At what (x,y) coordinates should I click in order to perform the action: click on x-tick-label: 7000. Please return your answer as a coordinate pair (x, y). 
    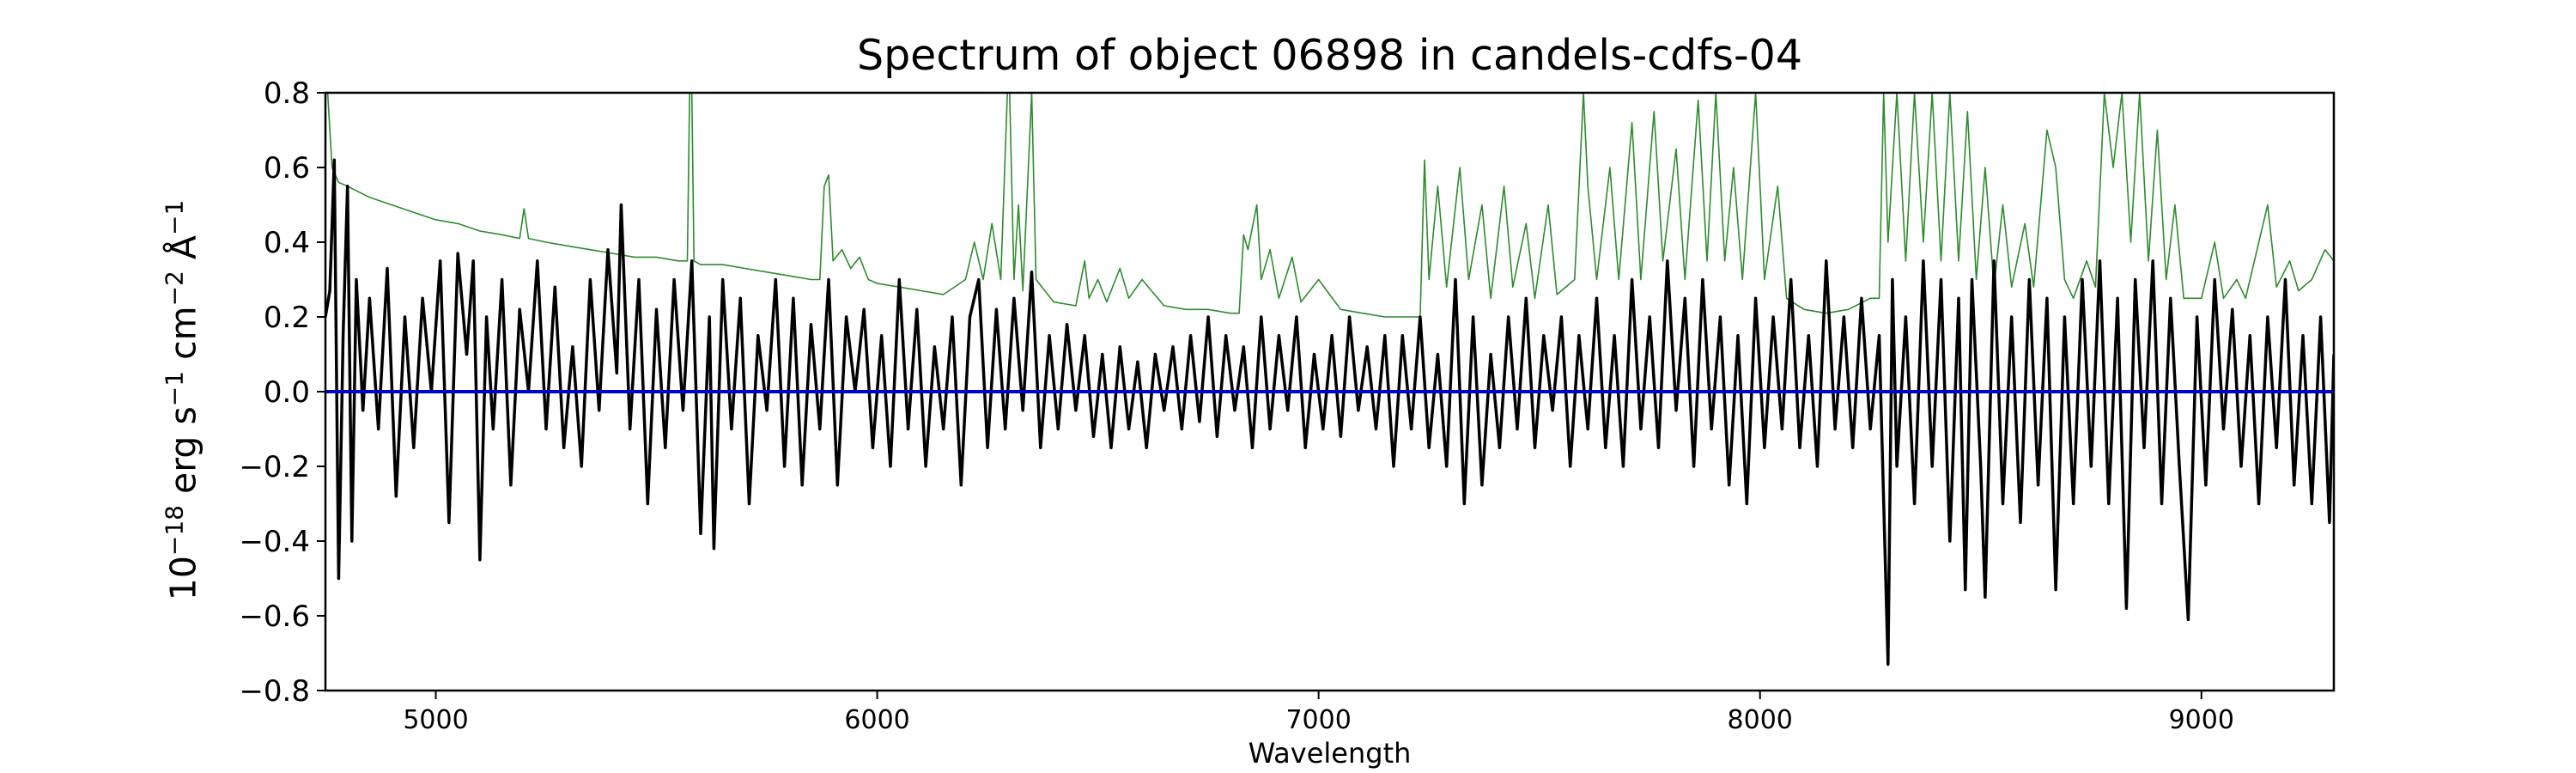
    Looking at the image, I should click on (1318, 720).